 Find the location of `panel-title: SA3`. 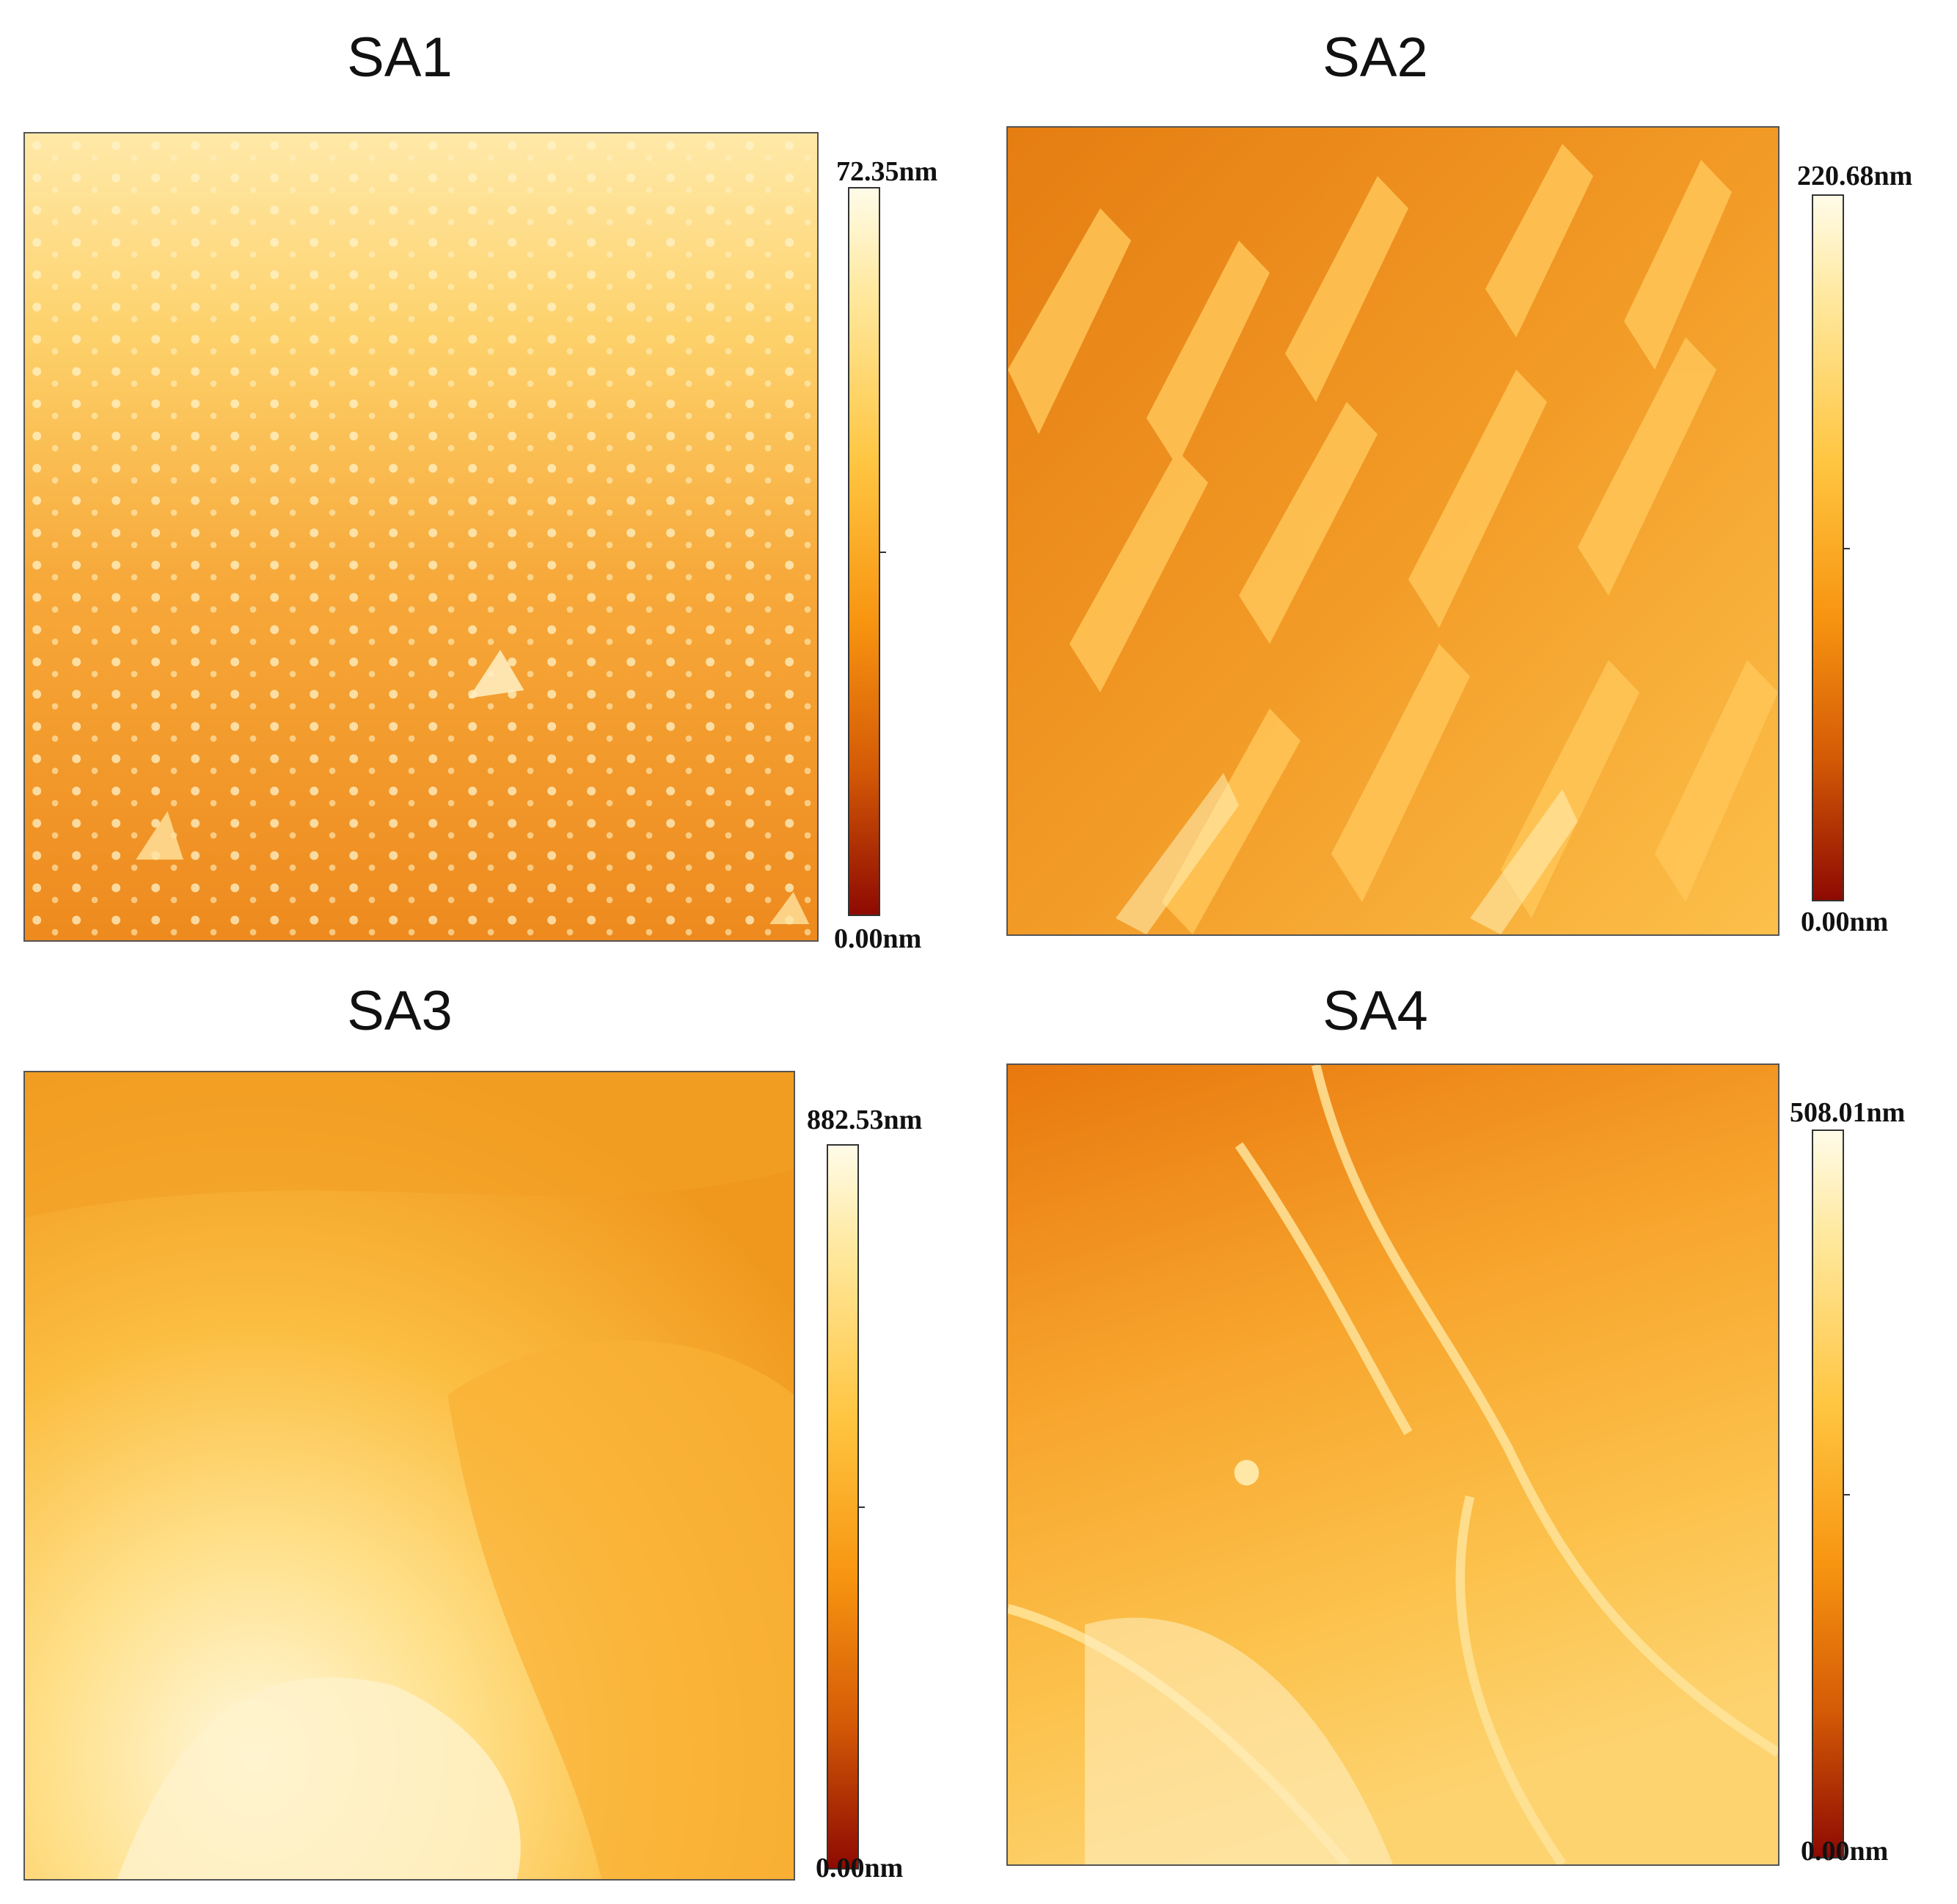

panel-title: SA3 is located at coordinates (400, 1011).